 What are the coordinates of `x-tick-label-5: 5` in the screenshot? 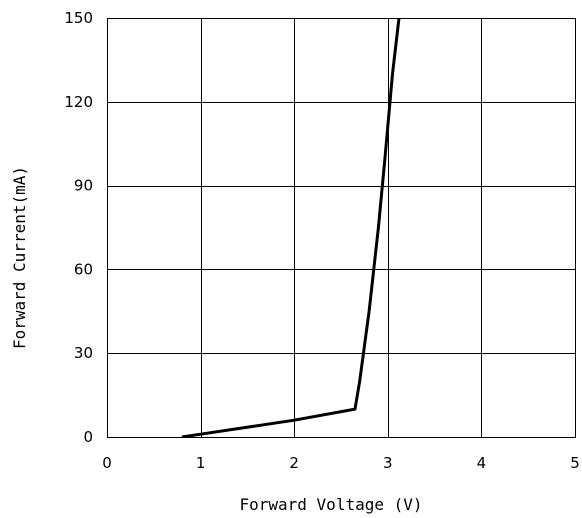 It's located at (575, 463).